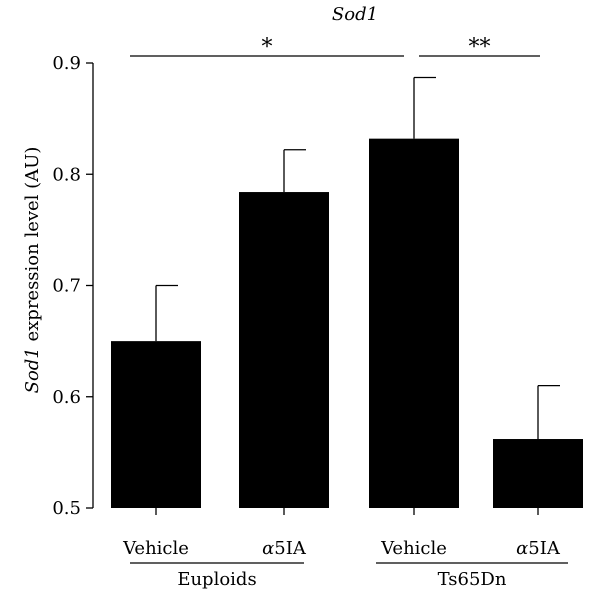 This screenshot has width=608, height=592. I want to click on y-axis-title: Sod1 expression level (AU), so click(32, 270).